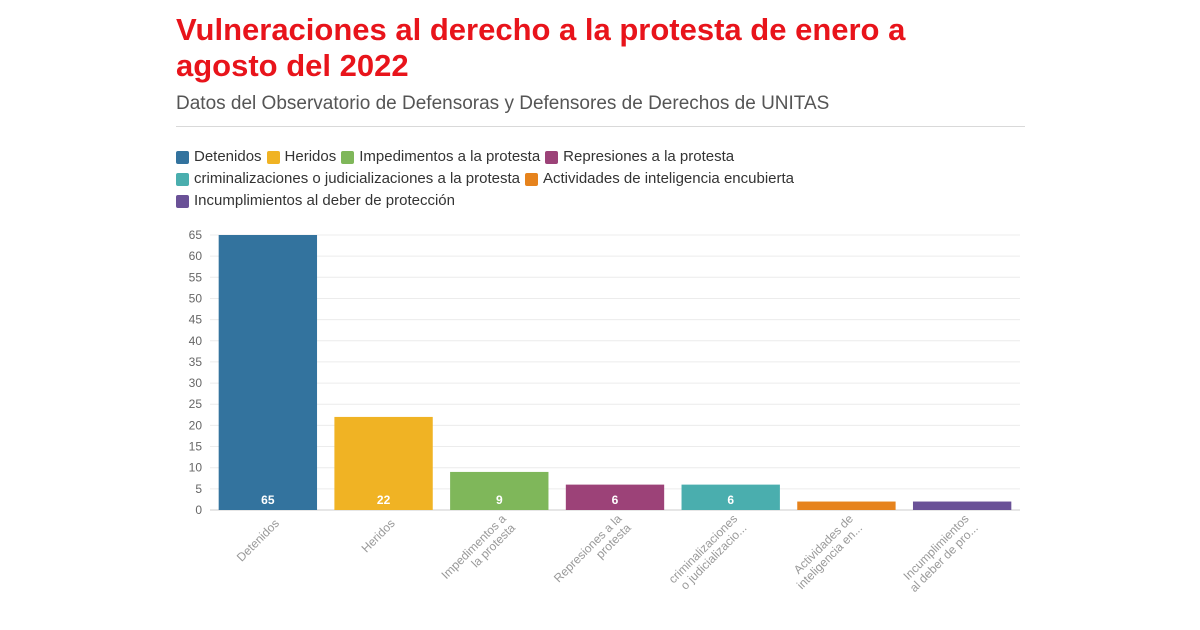 The width and height of the screenshot is (1200, 630). What do you see at coordinates (196, 298) in the screenshot?
I see `y-tick-label: 50` at bounding box center [196, 298].